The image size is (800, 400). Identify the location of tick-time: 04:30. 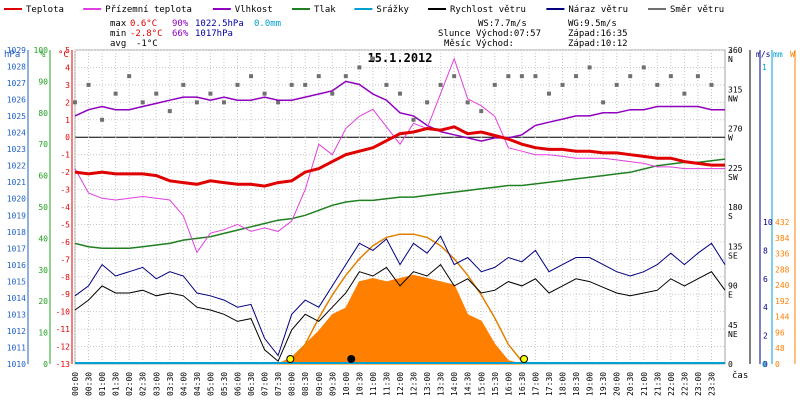
(197, 384).